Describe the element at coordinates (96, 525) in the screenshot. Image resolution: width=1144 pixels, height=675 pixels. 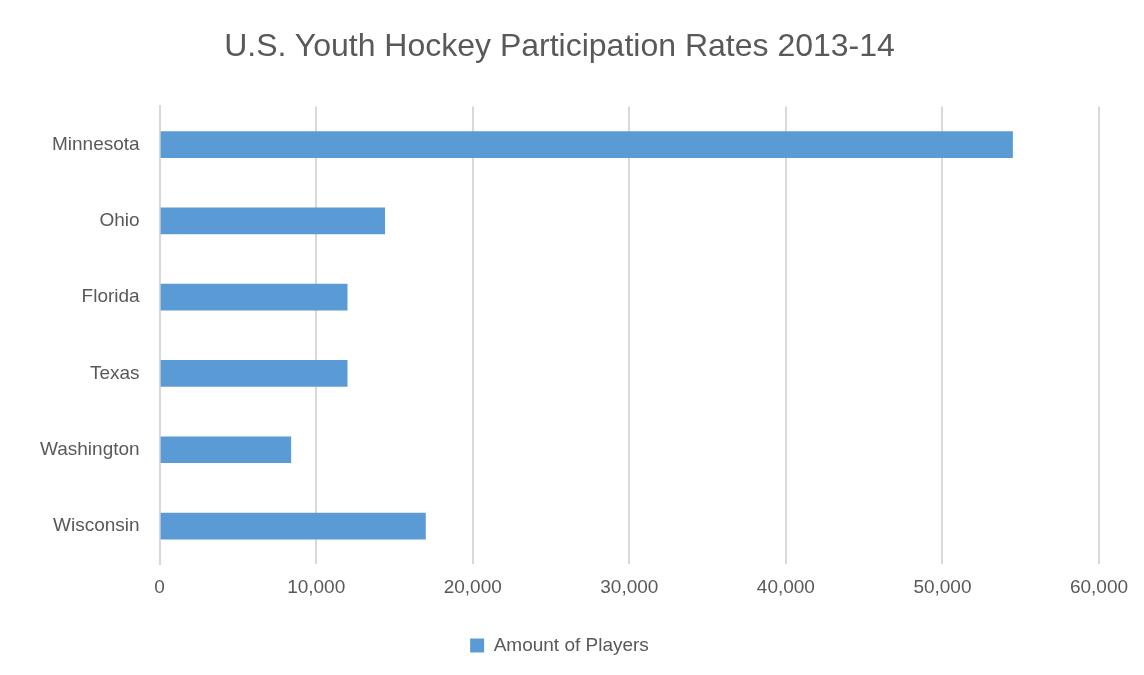
I see `y-tick-label: Wisconsin` at that location.